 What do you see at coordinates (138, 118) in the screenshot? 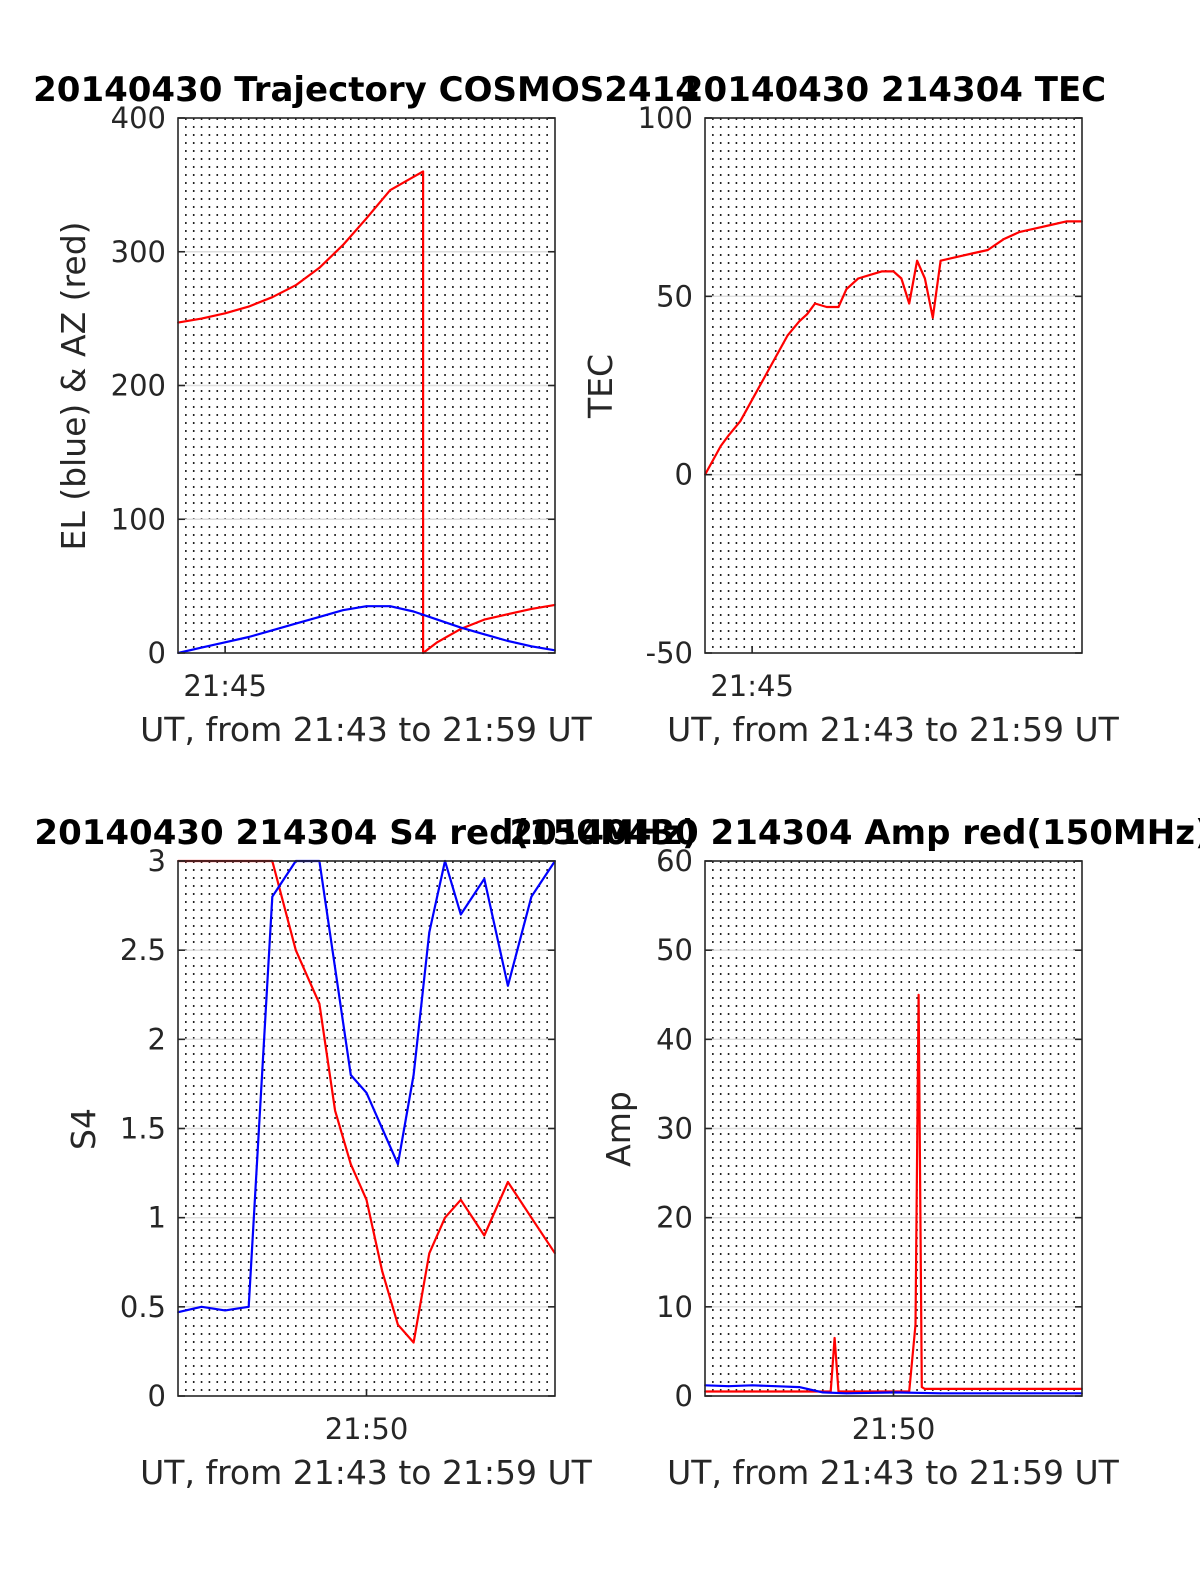
I see `trajectory-y-tick-label: 400` at bounding box center [138, 118].